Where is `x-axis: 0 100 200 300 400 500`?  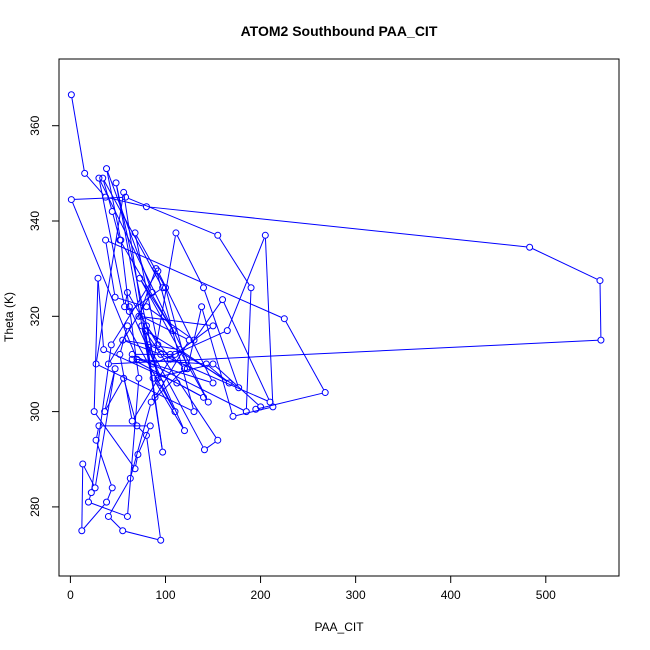
x-axis: 0 100 200 300 400 500 is located at coordinates (311, 588).